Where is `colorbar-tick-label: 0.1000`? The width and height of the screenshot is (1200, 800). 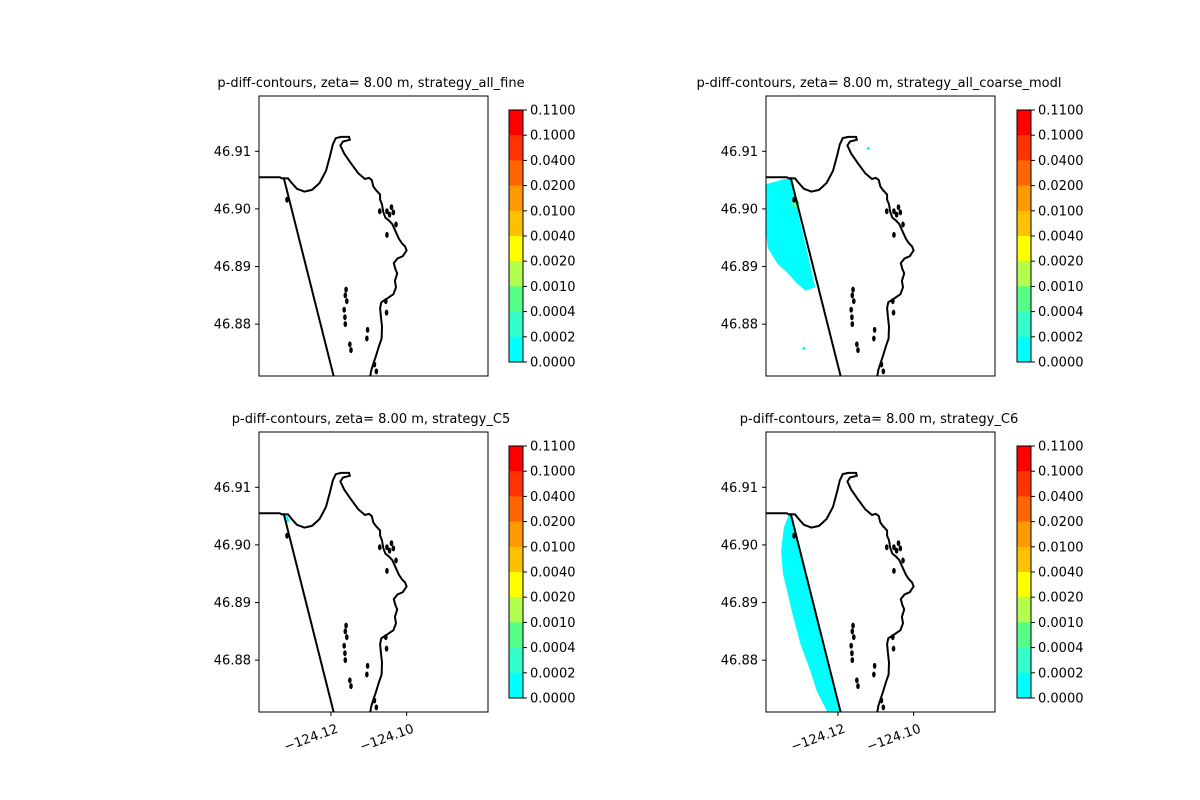 colorbar-tick-label: 0.1000 is located at coordinates (553, 472).